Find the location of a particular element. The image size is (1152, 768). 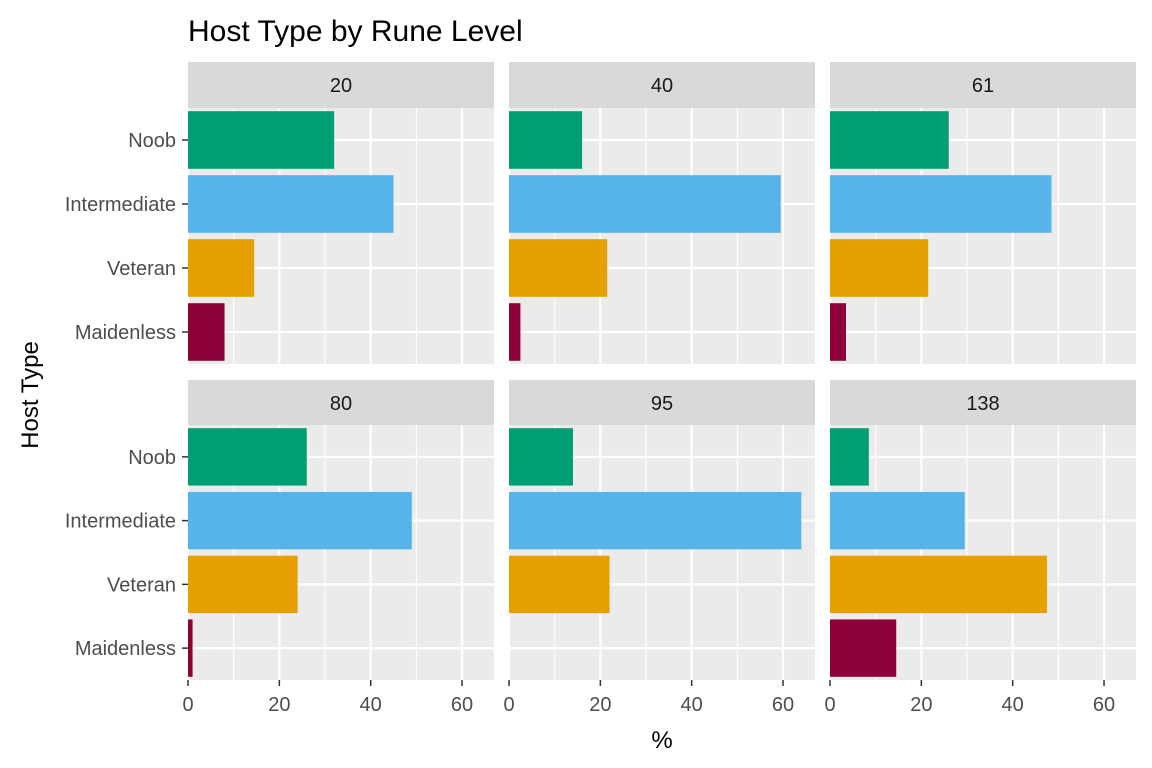

facet-strip-label: 20 is located at coordinates (341, 86).